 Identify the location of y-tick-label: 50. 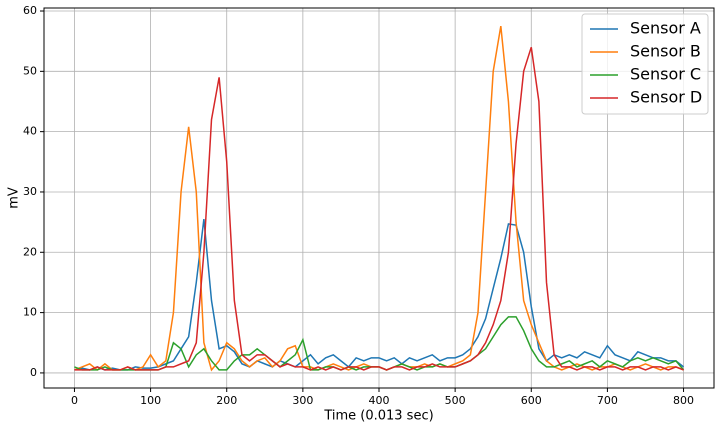
(30, 70).